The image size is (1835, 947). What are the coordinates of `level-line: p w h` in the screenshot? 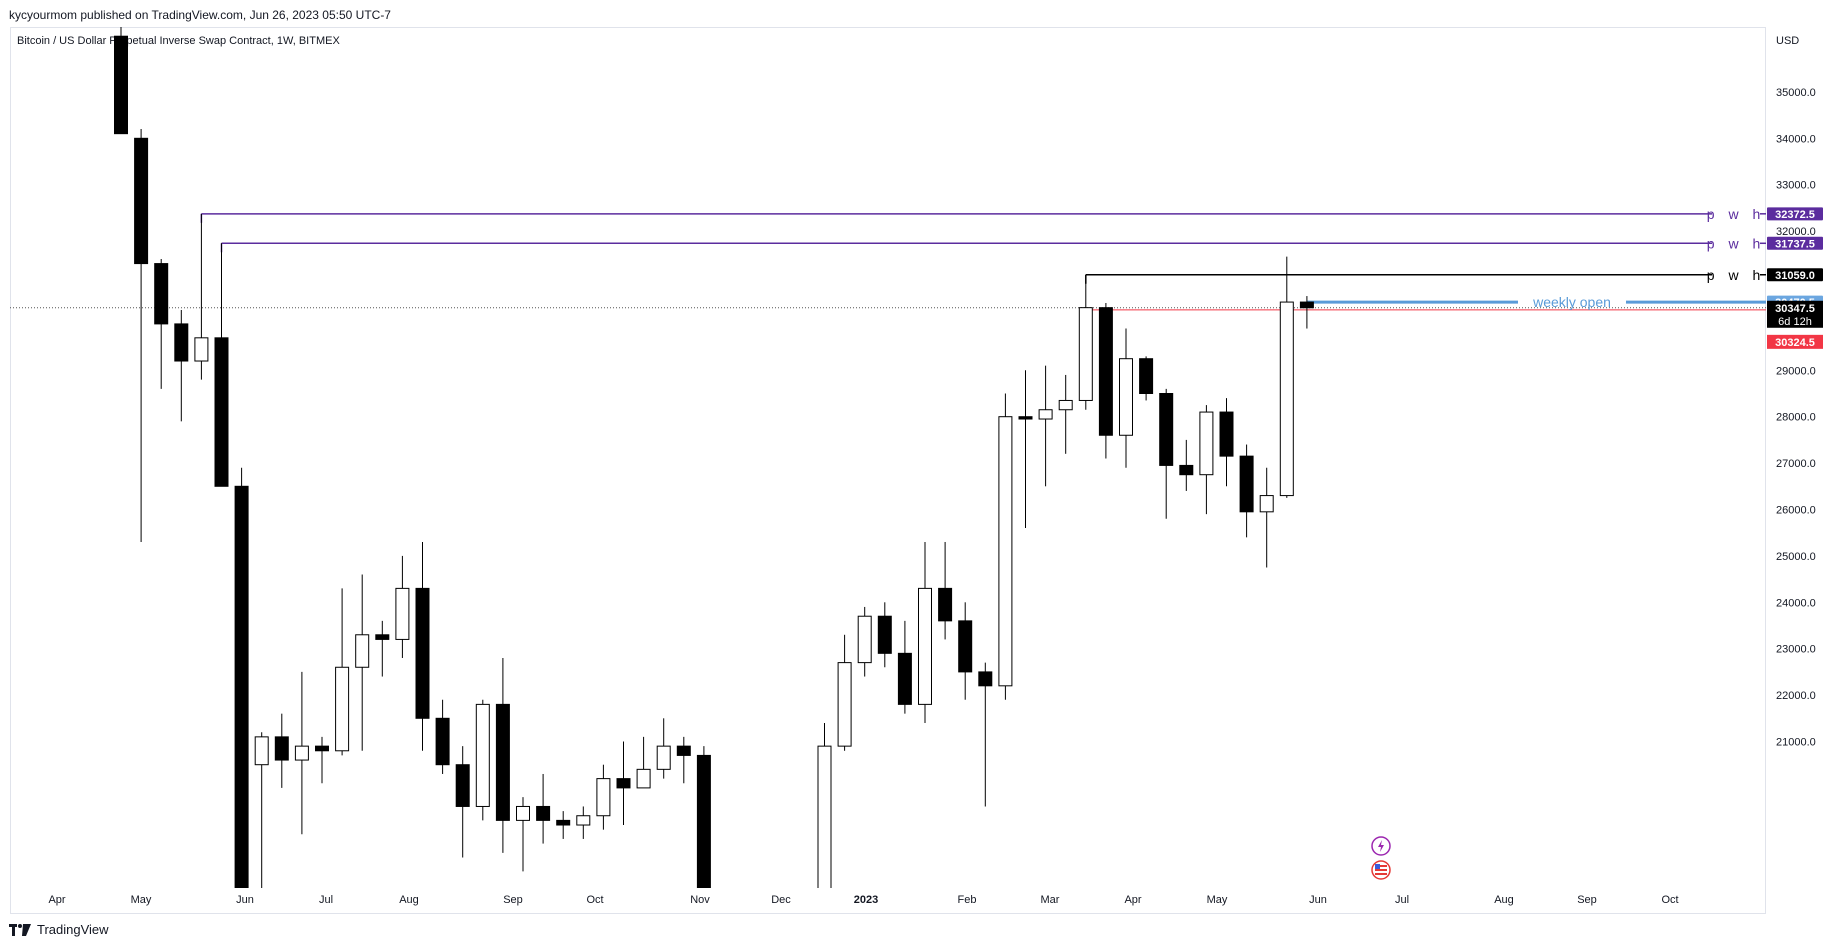 It's located at (1425, 275).